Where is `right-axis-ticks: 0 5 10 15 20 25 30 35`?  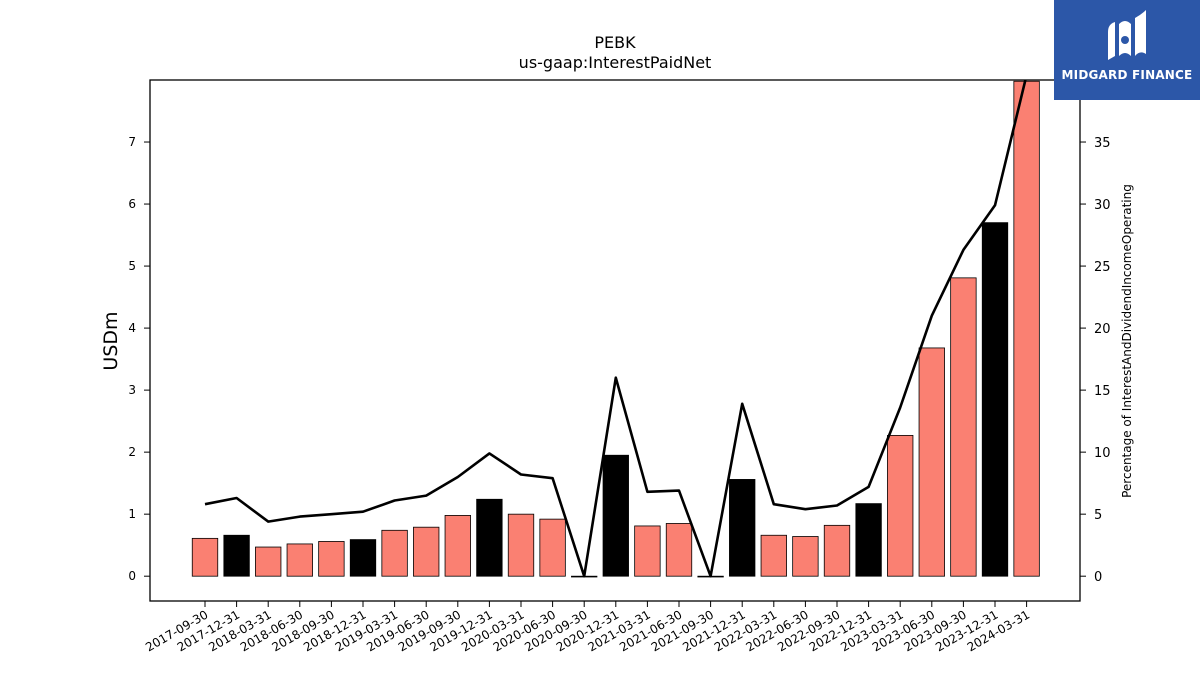 right-axis-ticks: 0 5 10 15 20 25 30 35 is located at coordinates (1095, 360).